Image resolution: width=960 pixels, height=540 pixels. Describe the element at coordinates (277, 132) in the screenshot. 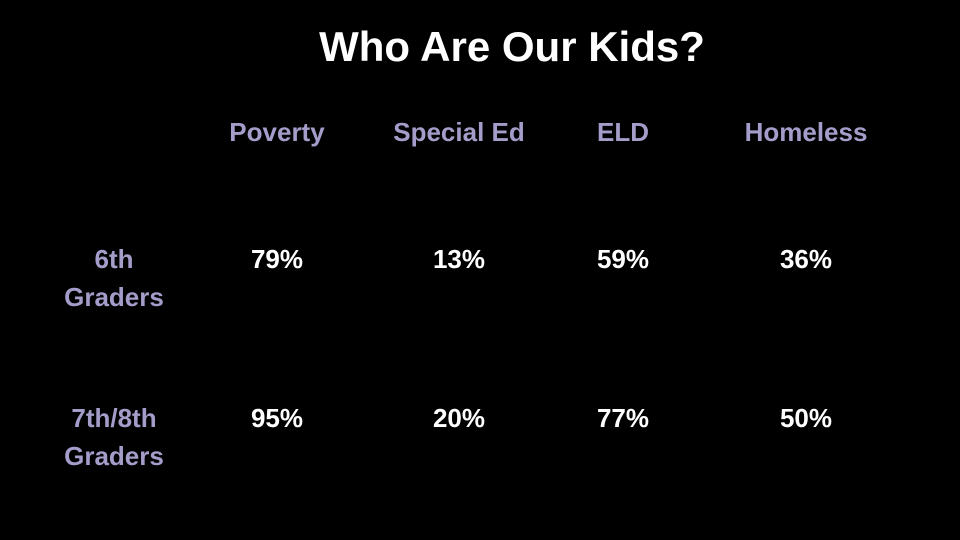

I see `column-header: Poverty` at that location.